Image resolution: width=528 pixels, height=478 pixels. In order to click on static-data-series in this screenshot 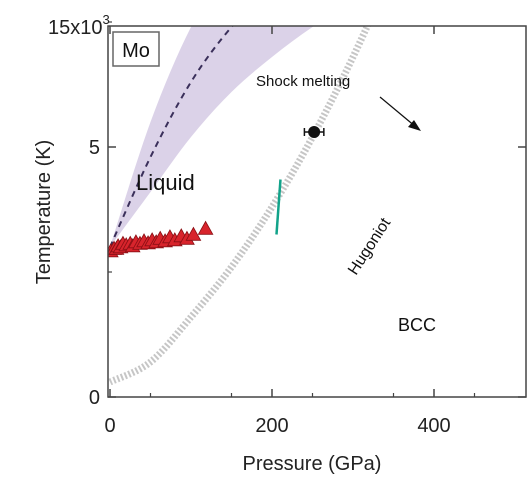, I will do `click(161, 239)`.